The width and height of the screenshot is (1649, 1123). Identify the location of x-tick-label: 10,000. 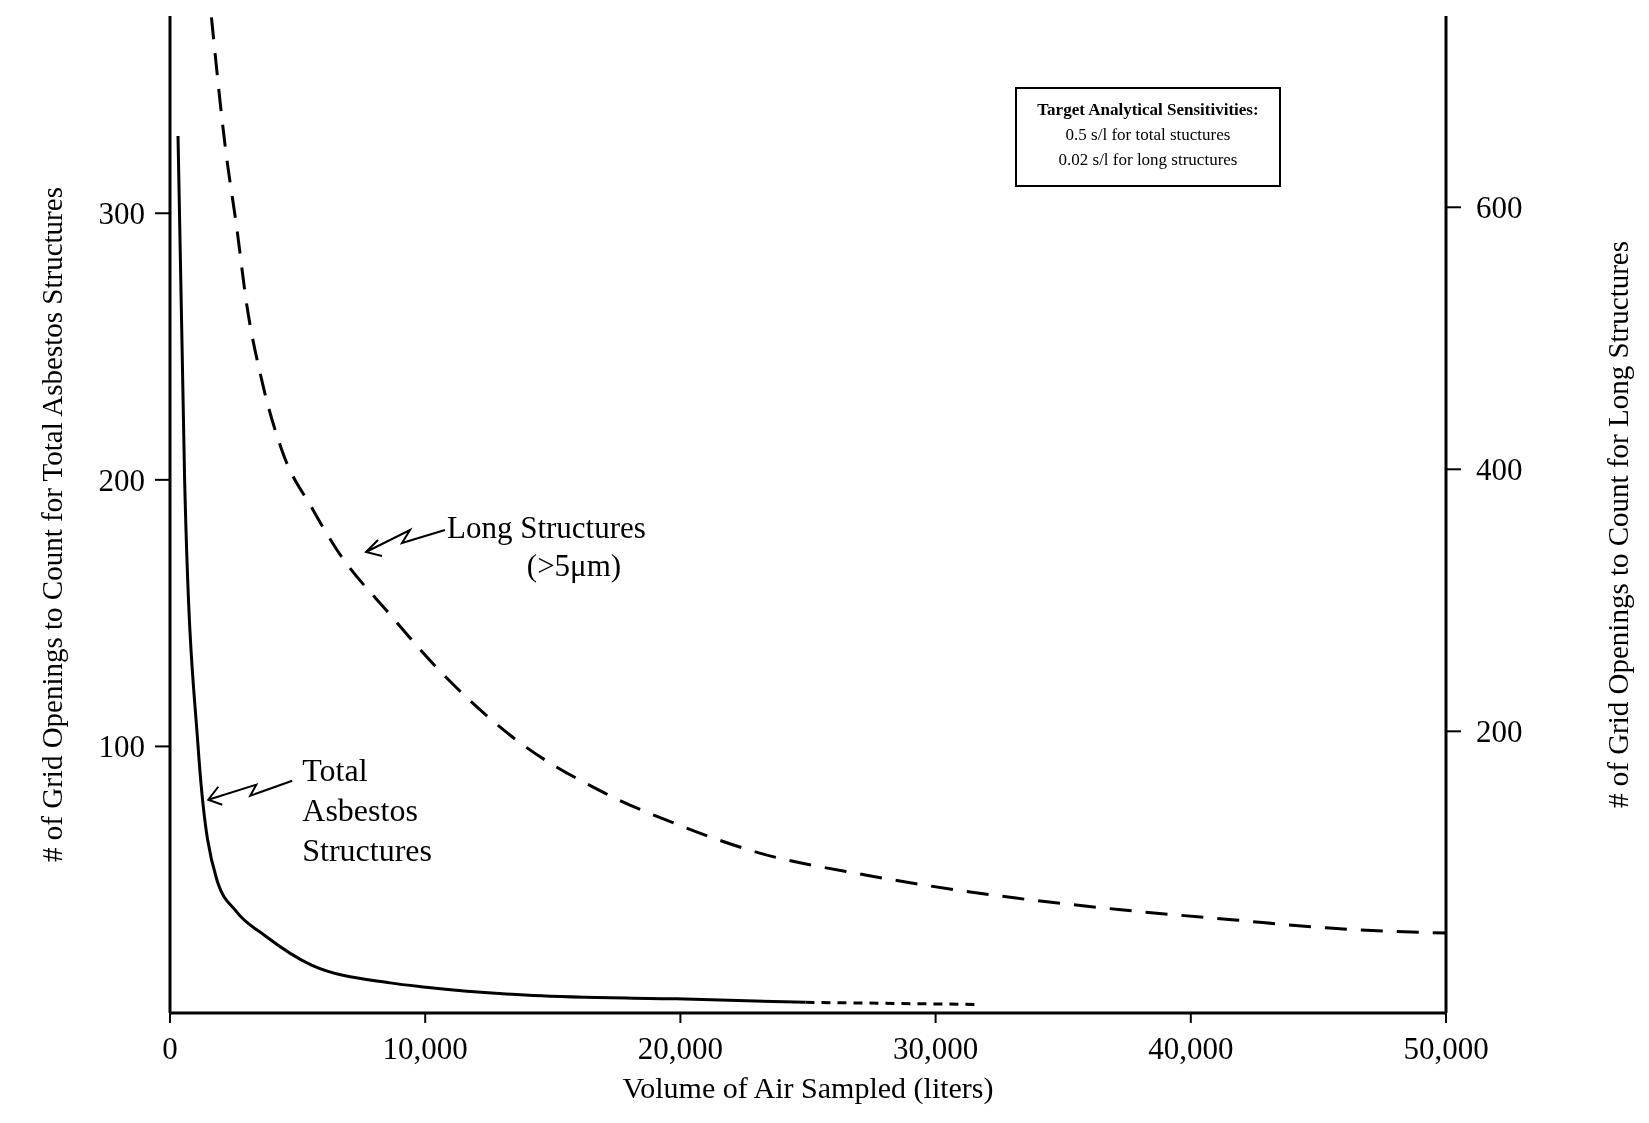
(425, 1048).